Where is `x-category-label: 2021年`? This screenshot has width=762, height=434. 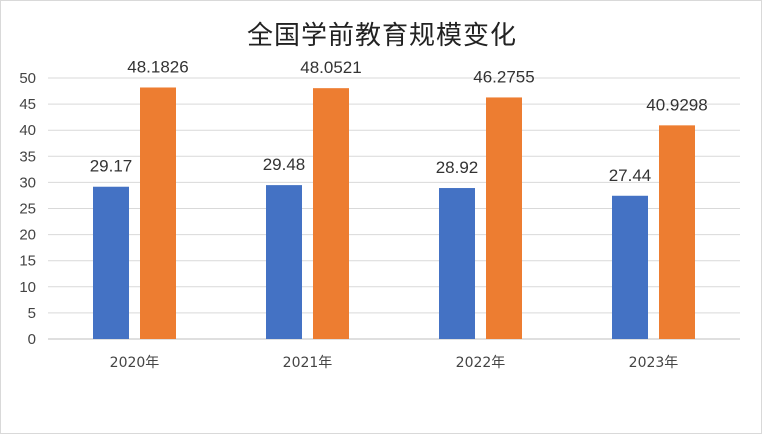 x-category-label: 2021年 is located at coordinates (308, 363).